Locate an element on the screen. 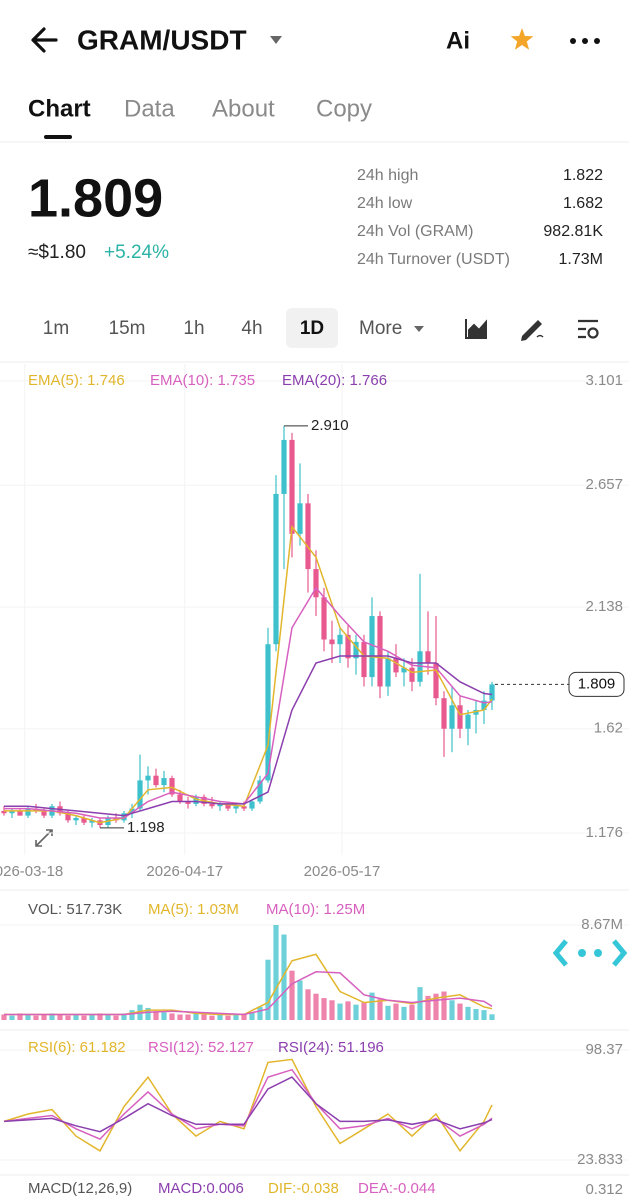 This screenshot has width=629, height=1199. icon-pen is located at coordinates (531, 330).